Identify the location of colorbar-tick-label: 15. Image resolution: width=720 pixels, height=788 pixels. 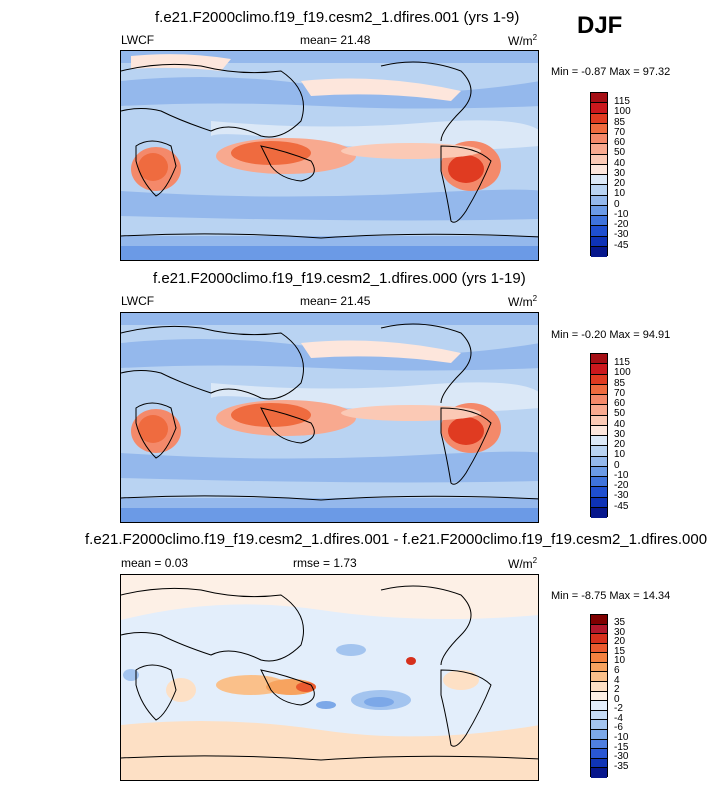
(620, 651).